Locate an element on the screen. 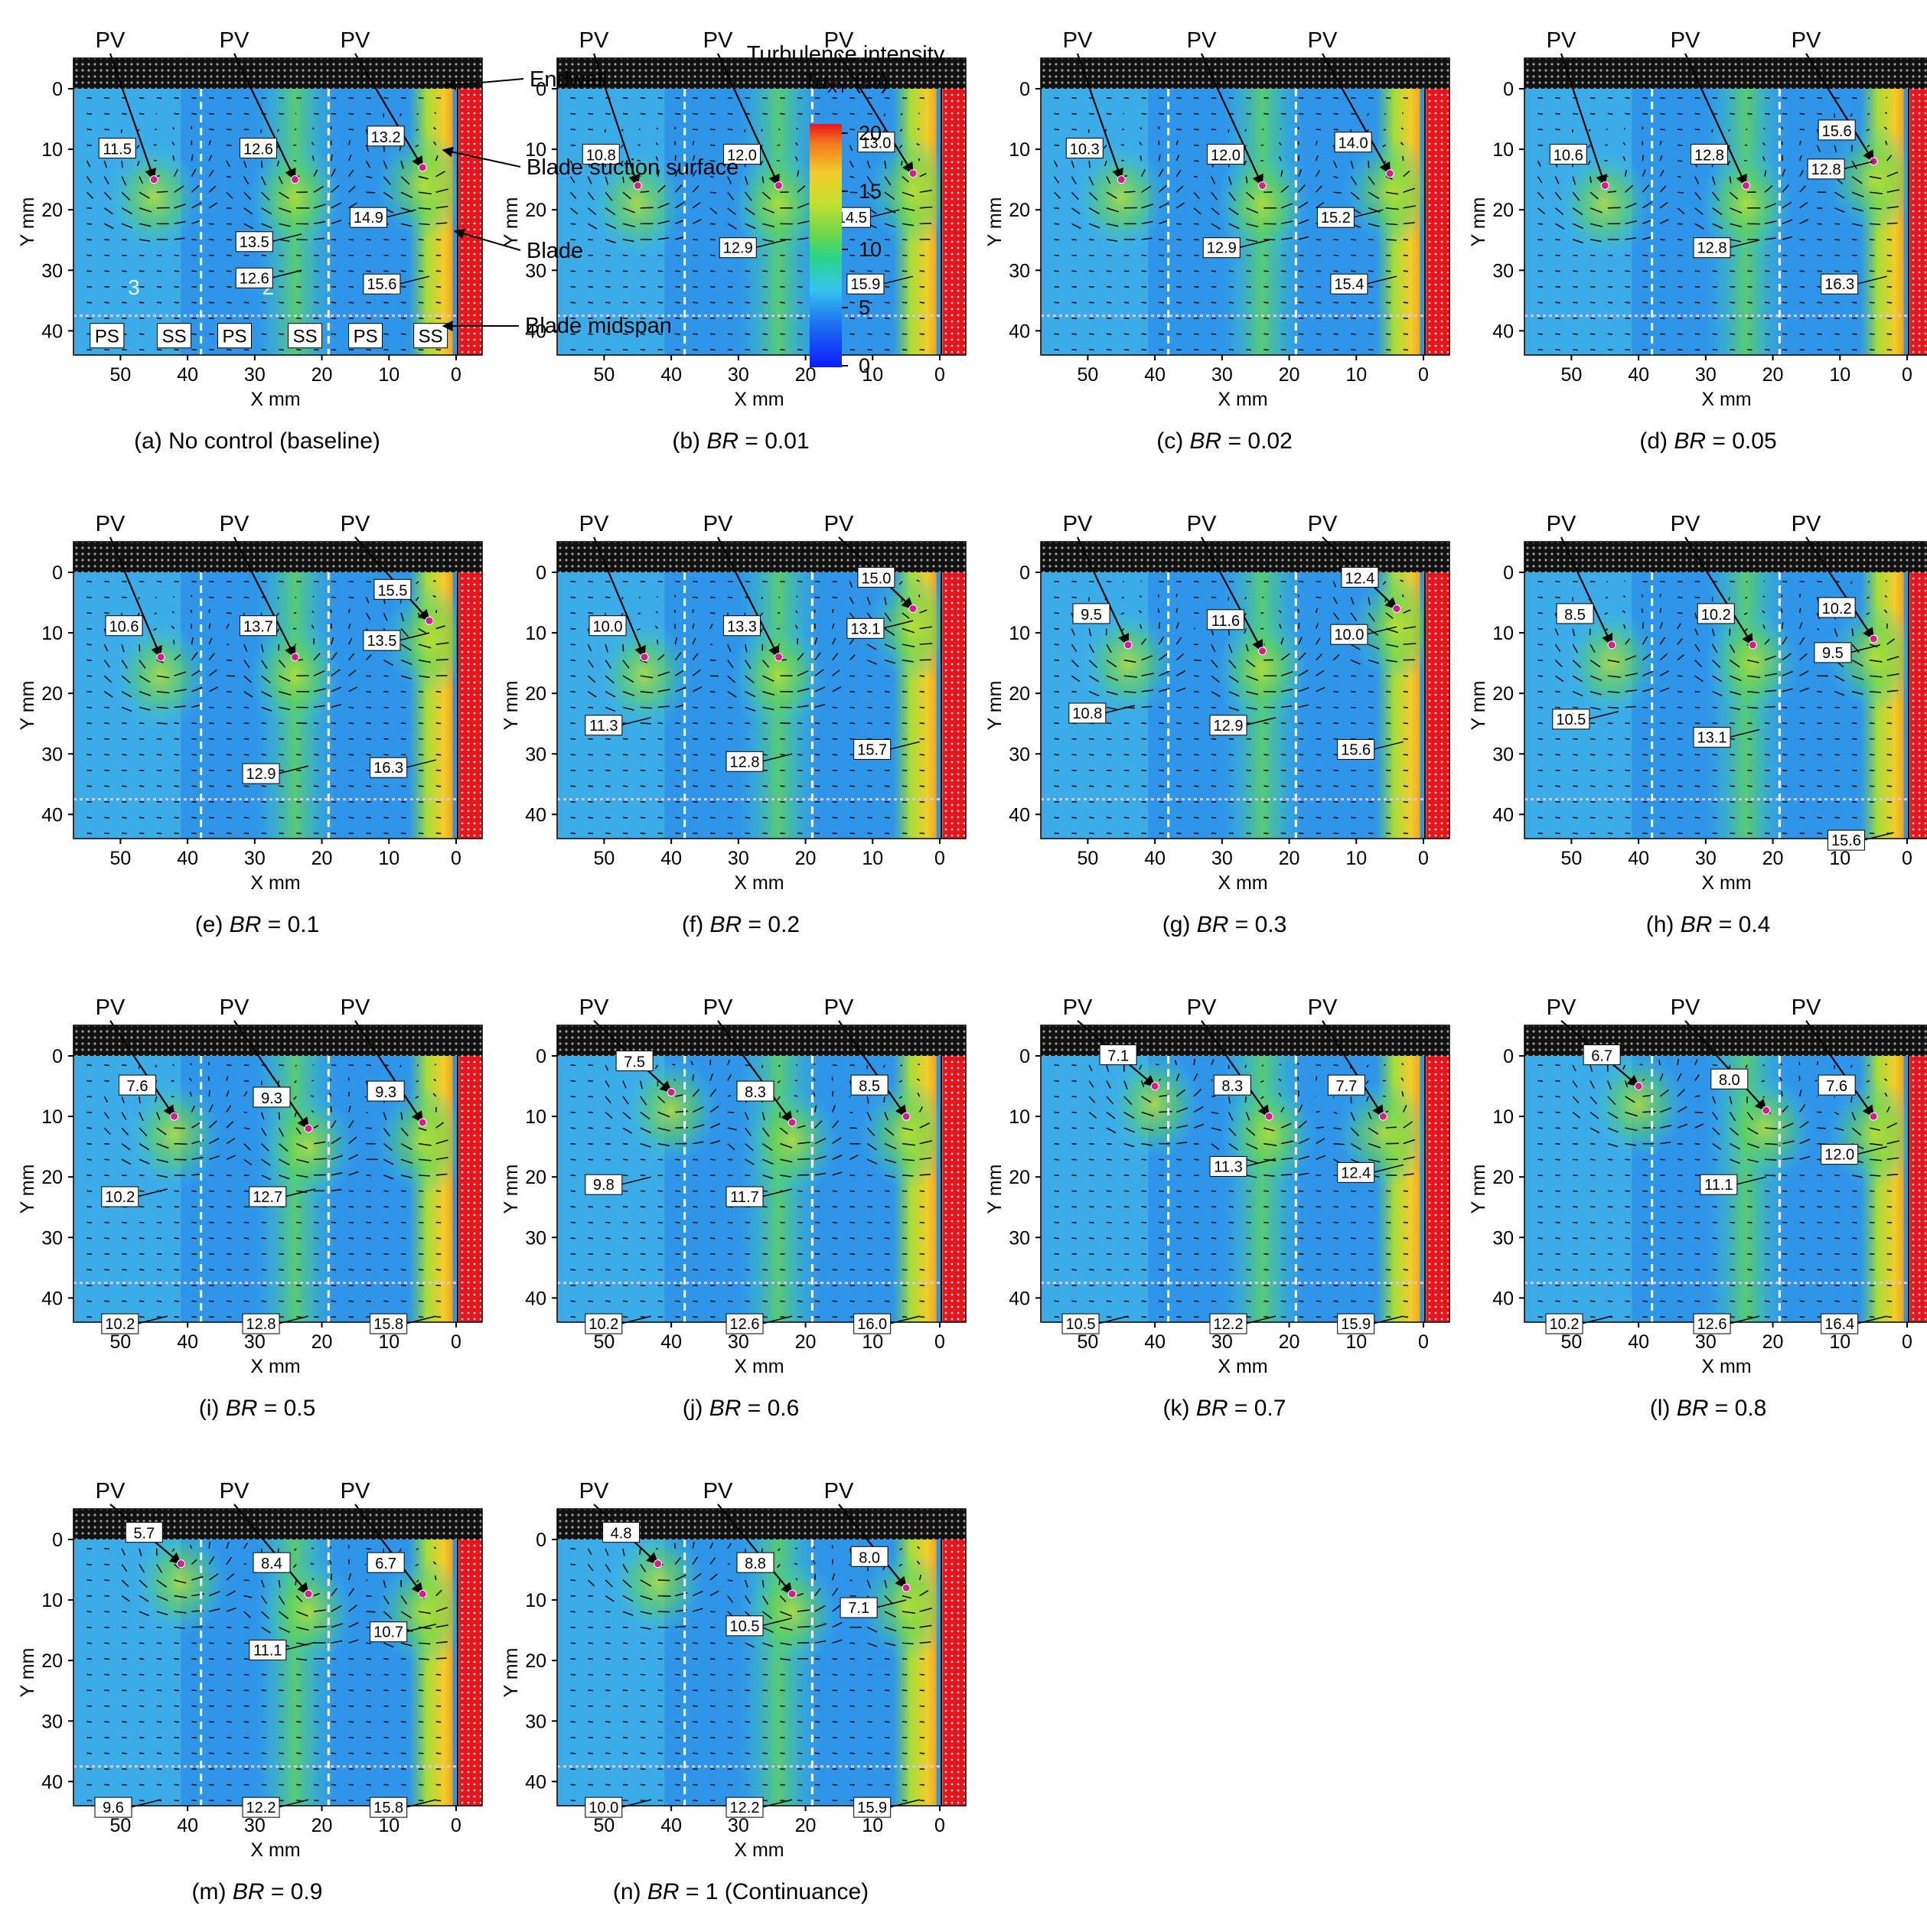  panel-caption: (g) BR = 0.3 is located at coordinates (1224, 924).